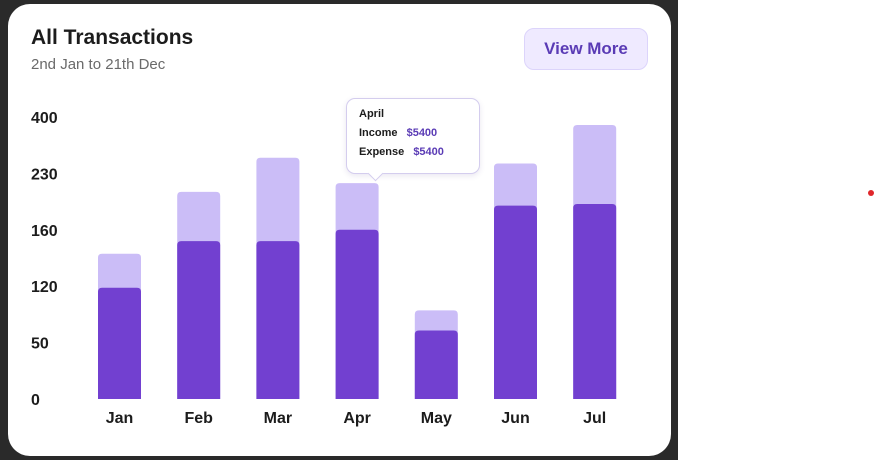 The height and width of the screenshot is (460, 876). Describe the element at coordinates (44, 231) in the screenshot. I see `y-tick-label: 160` at that location.